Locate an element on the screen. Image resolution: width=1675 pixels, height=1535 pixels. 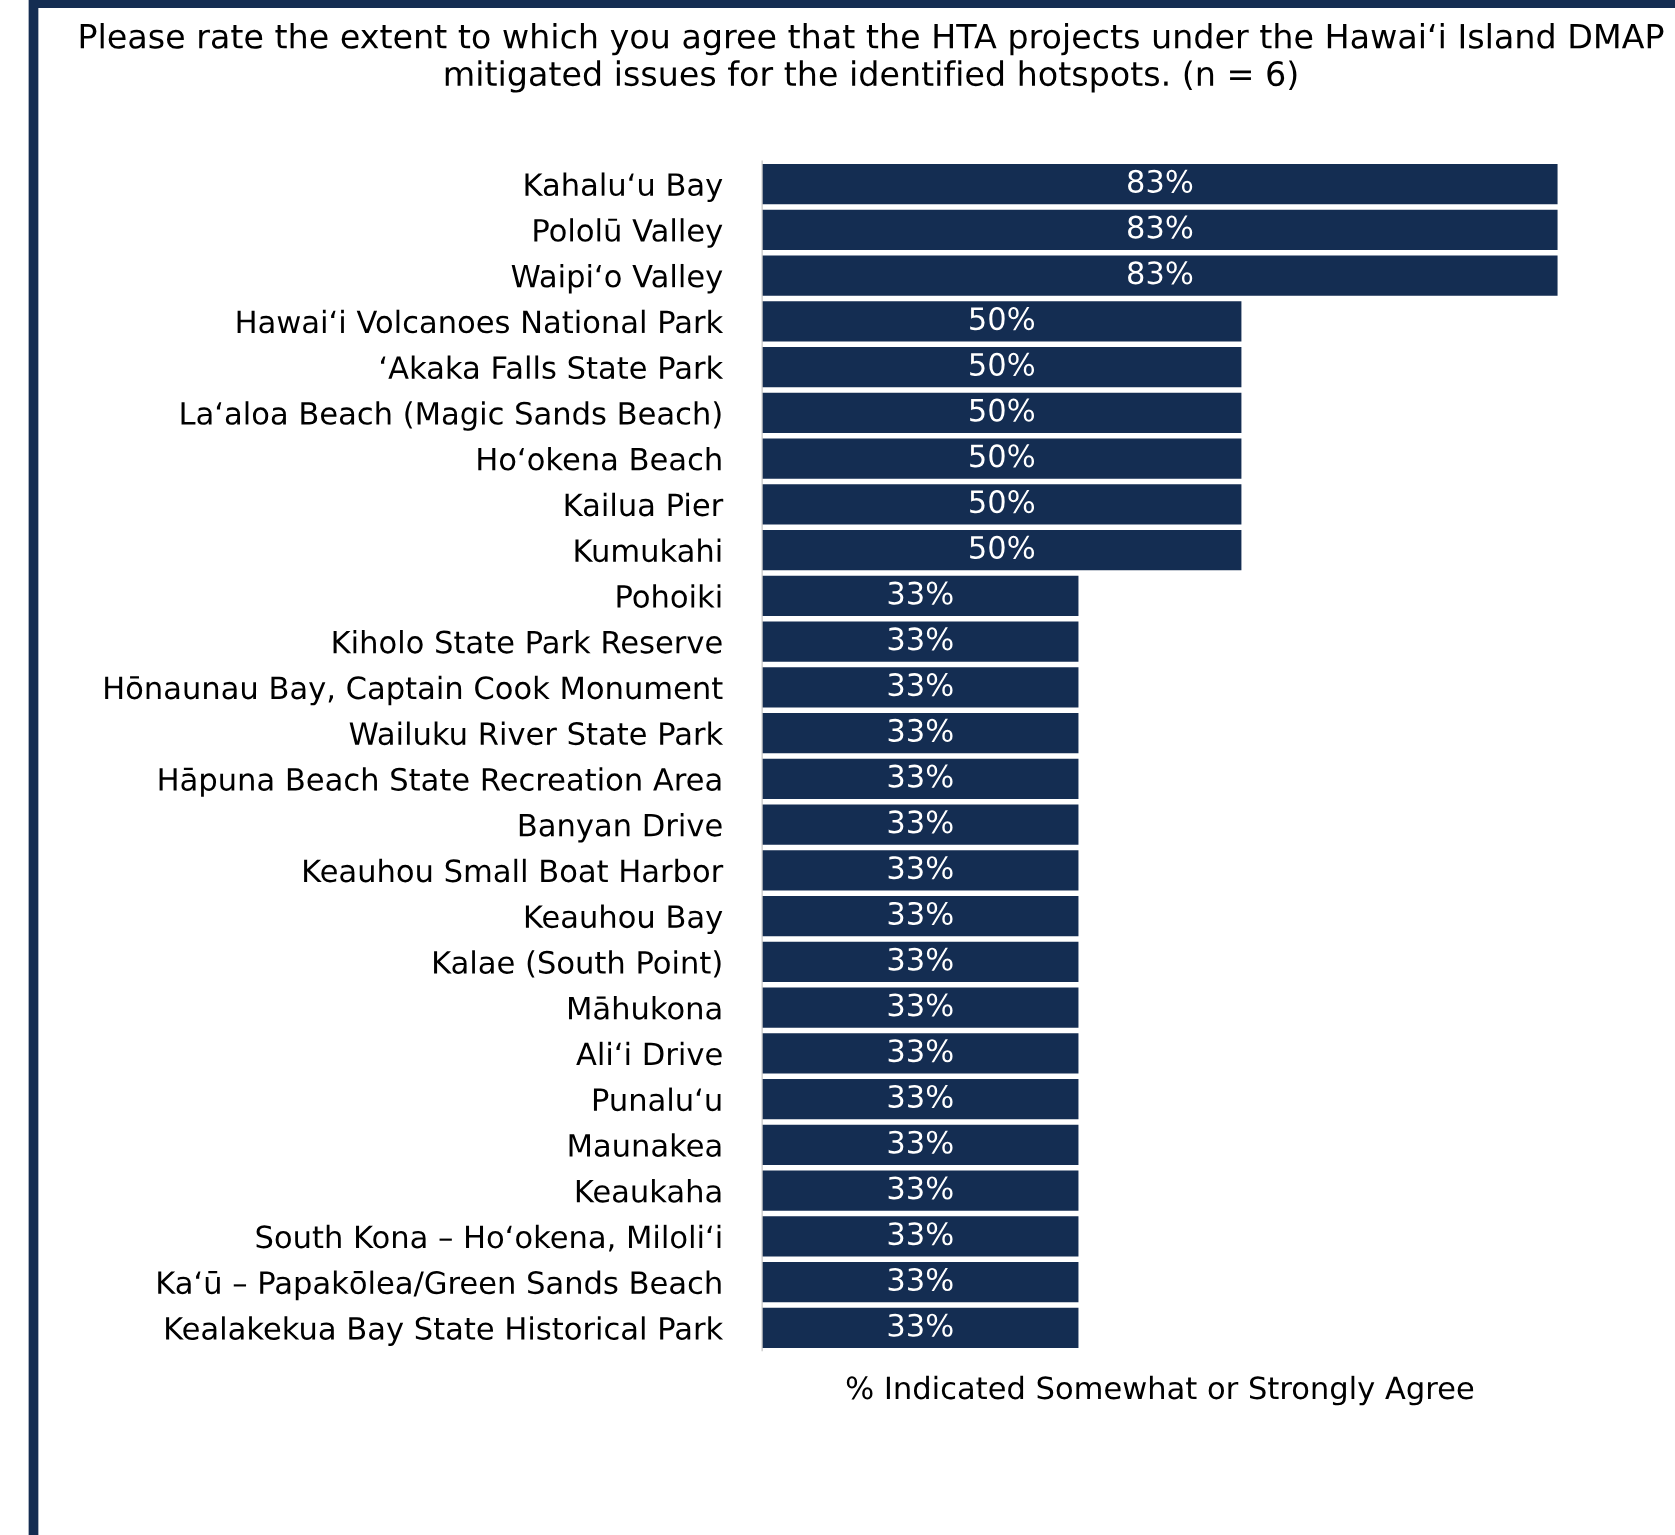
y-tick-label: Wailuku River State Park is located at coordinates (536, 733).